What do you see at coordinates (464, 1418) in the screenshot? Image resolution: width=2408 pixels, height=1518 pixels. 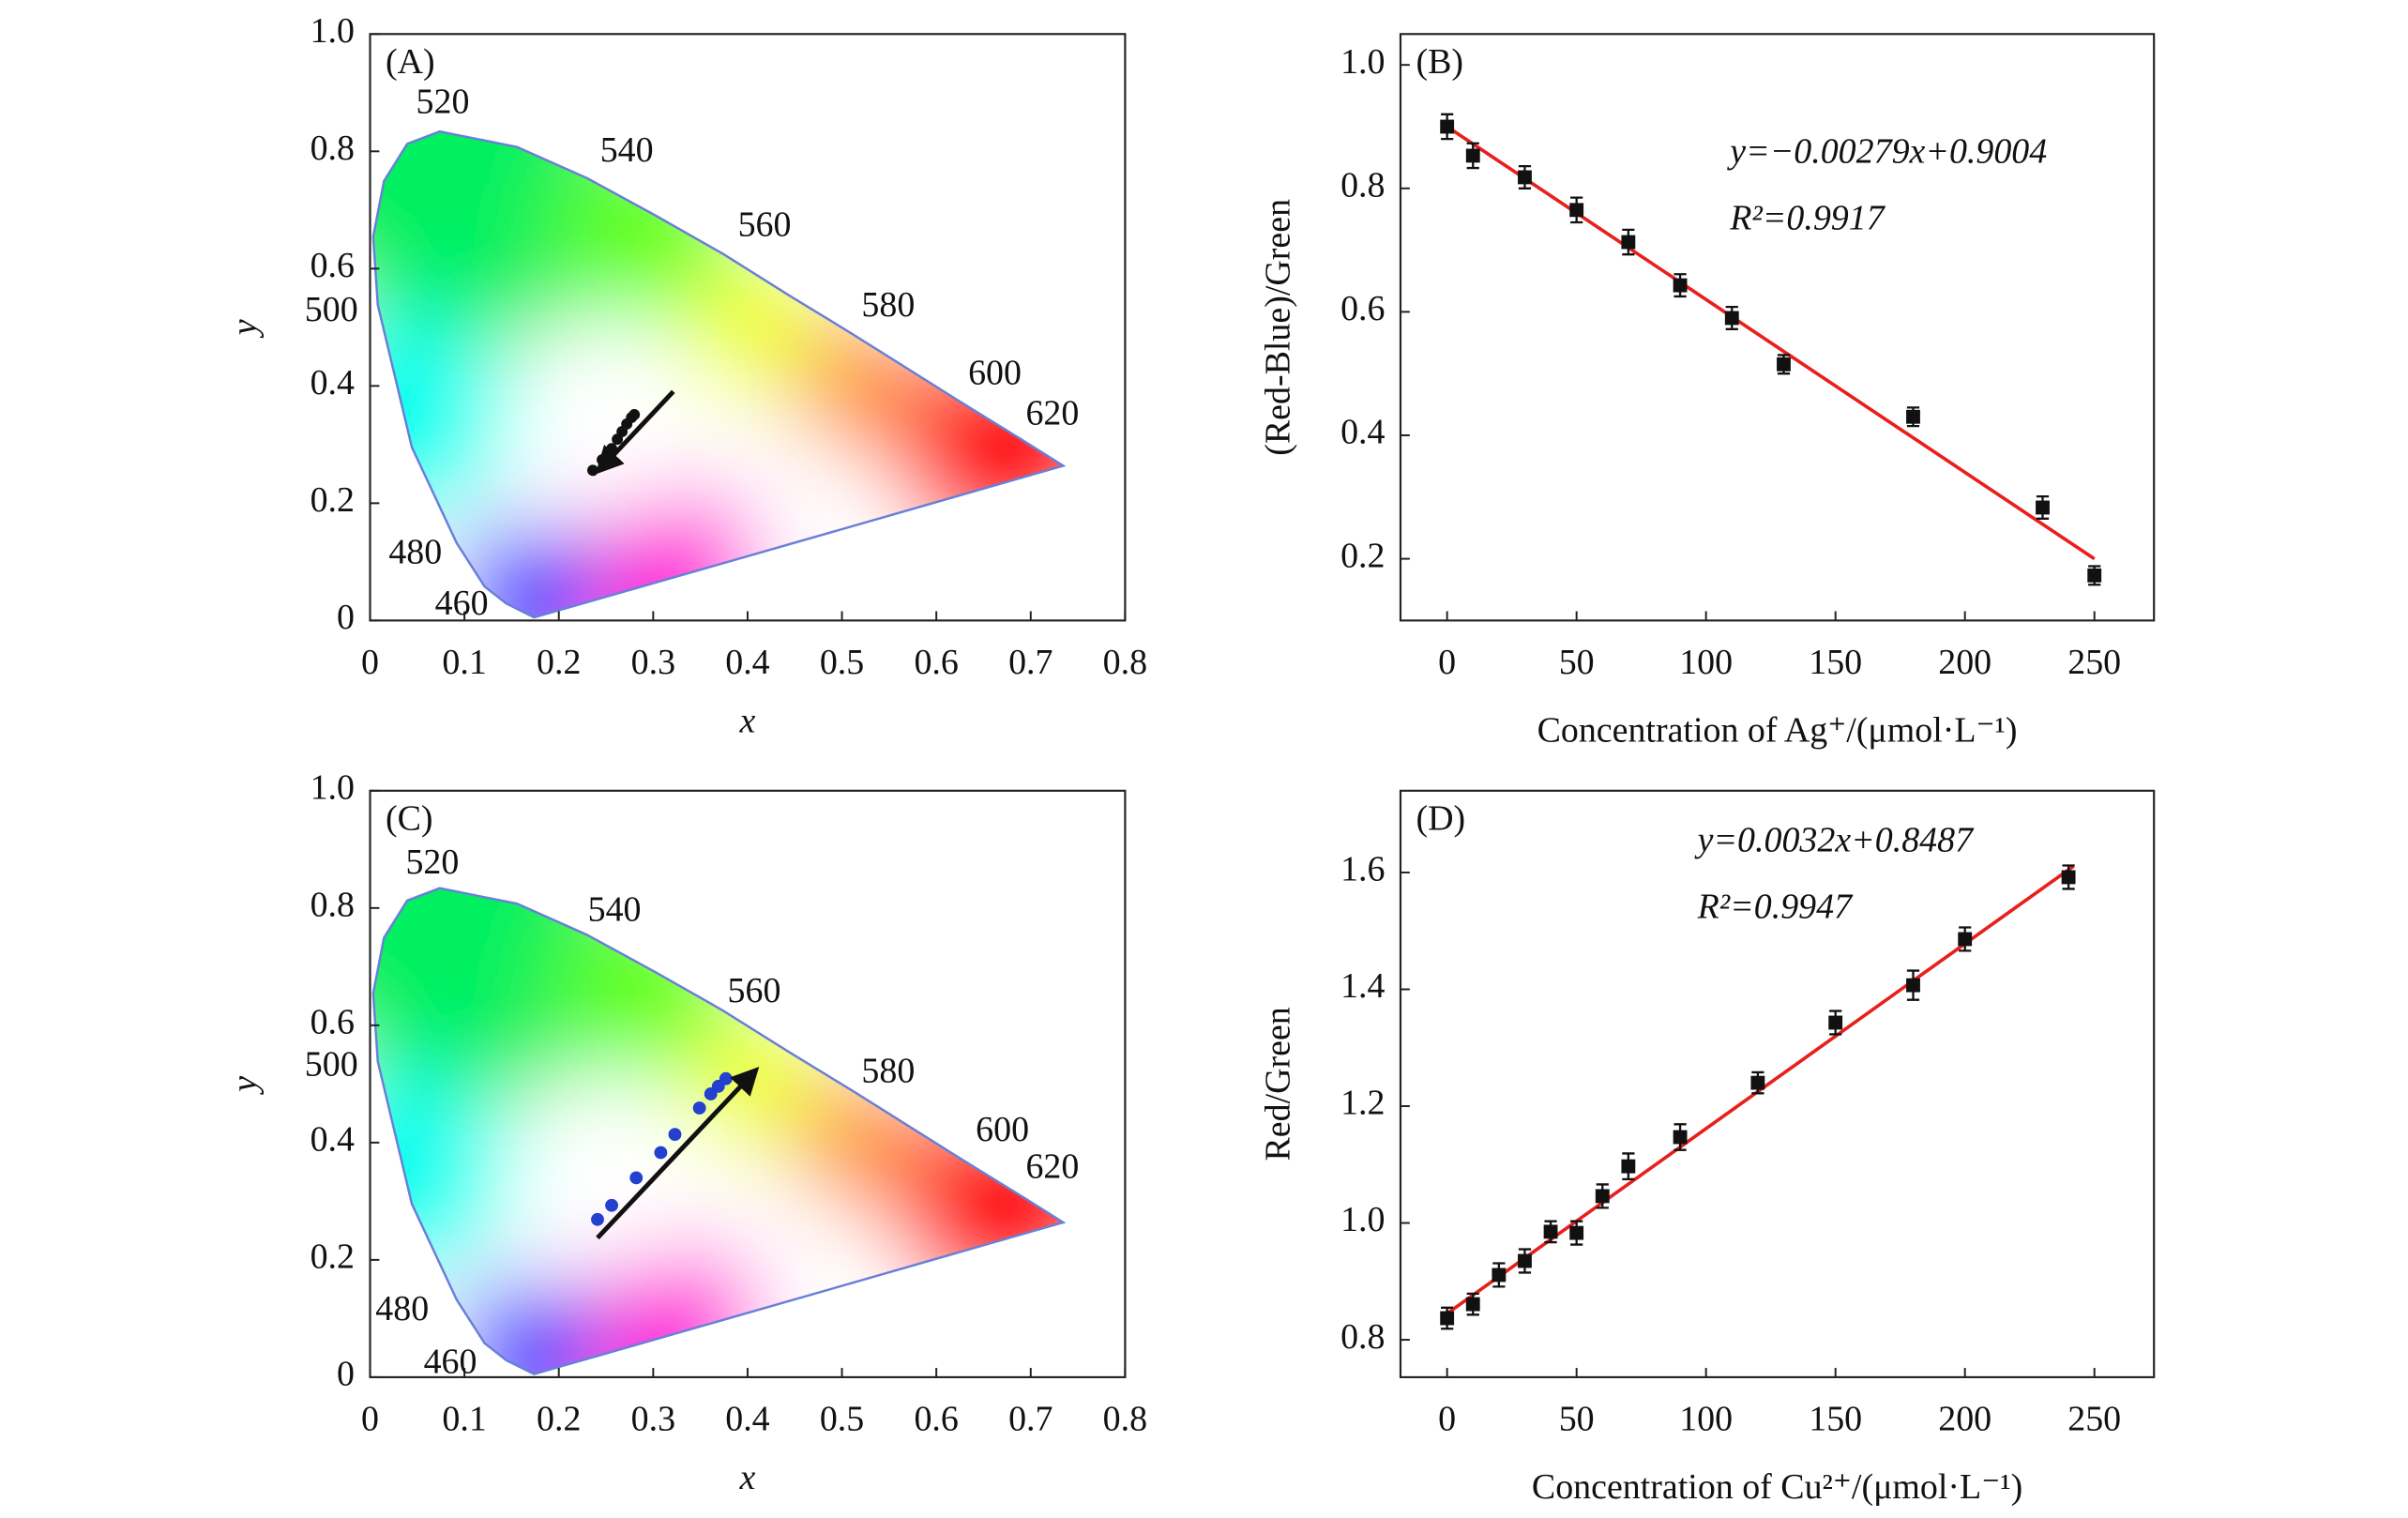 I see `x-tick-label: 0.1` at bounding box center [464, 1418].